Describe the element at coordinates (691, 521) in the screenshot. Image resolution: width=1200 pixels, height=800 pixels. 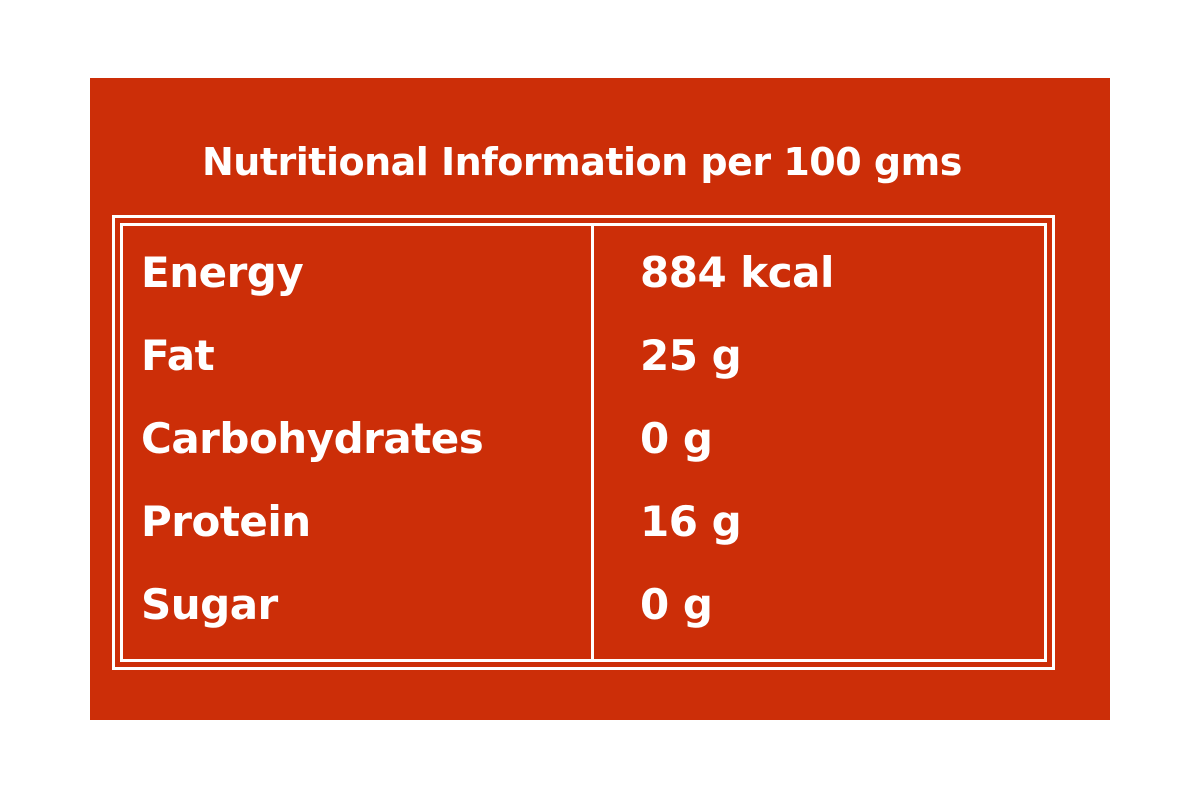
I see `nutrient-amount: 16 g` at that location.